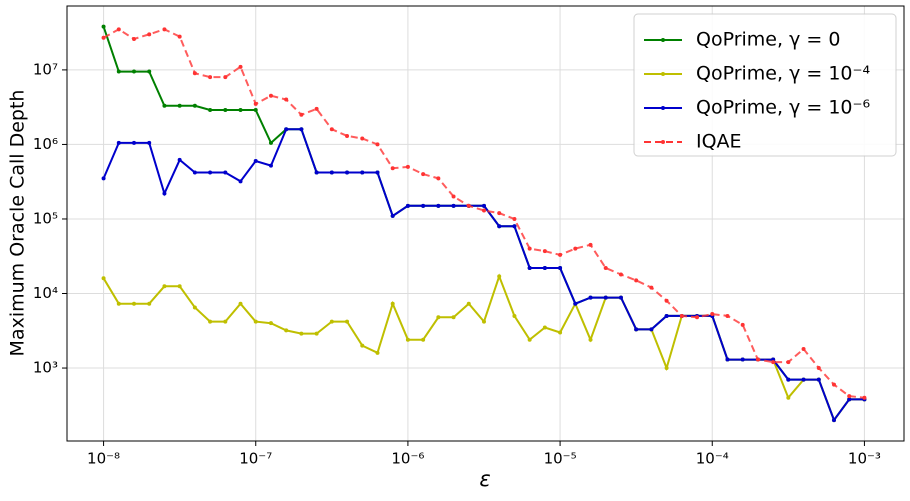  What do you see at coordinates (783, 108) in the screenshot?
I see `legend-label: QoPrime, γ = 10⁻⁶` at bounding box center [783, 108].